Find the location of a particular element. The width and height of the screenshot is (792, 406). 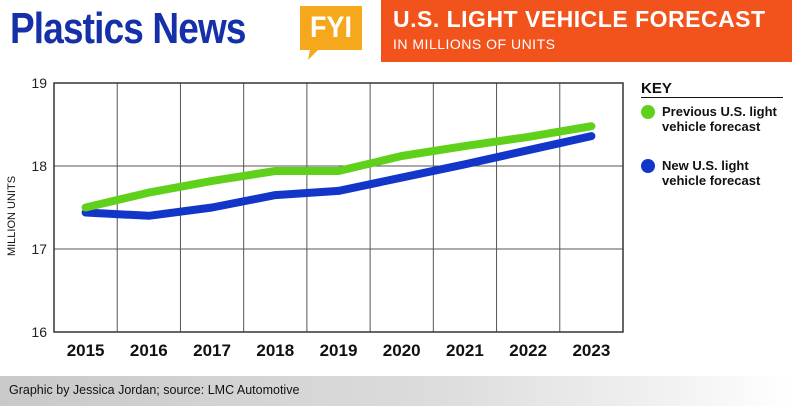

y-tick-label: 19 is located at coordinates (39, 83).